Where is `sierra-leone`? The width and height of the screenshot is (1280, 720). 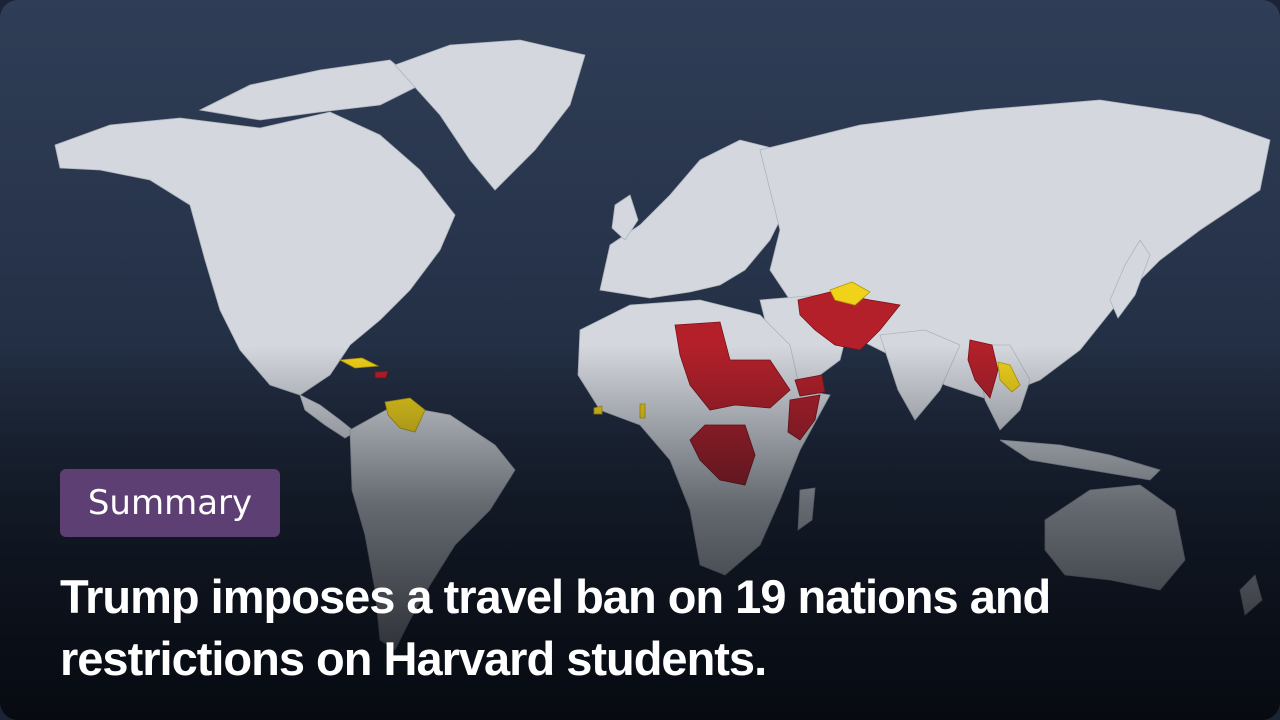
sierra-leone is located at coordinates (598, 410).